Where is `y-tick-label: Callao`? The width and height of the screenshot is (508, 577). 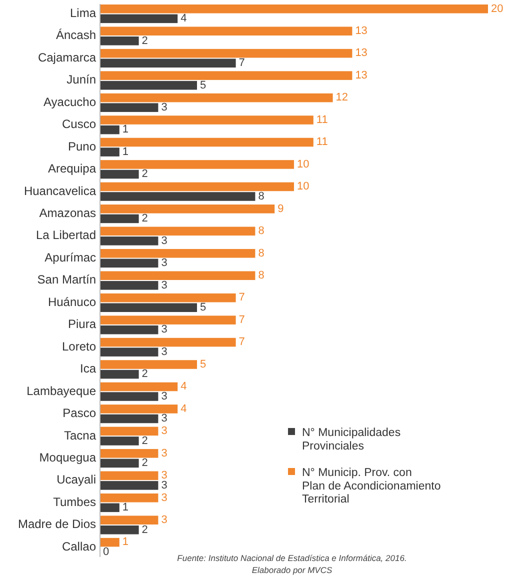 y-tick-label: Callao is located at coordinates (79, 546).